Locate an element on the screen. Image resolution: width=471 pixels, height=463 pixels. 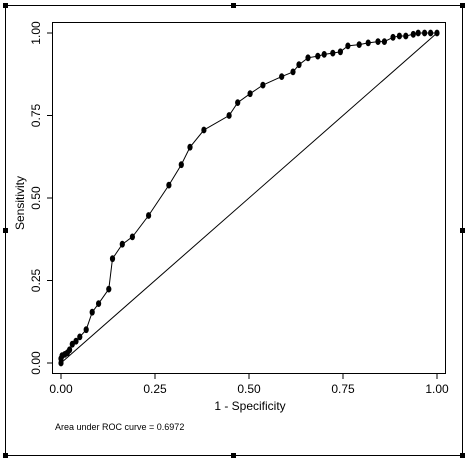
frame-handle-bottom-center is located at coordinates (233, 455).